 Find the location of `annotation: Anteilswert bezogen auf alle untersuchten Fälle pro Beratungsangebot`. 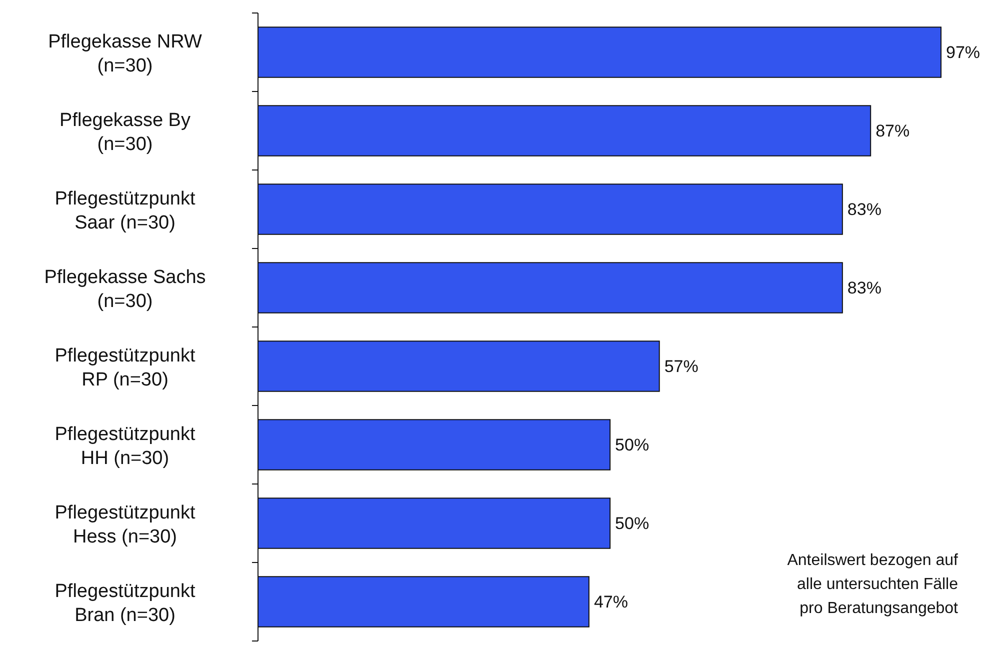

annotation: Anteilswert bezogen auf alle untersuchten Fälle pro Beratungsangebot is located at coordinates (873, 584).